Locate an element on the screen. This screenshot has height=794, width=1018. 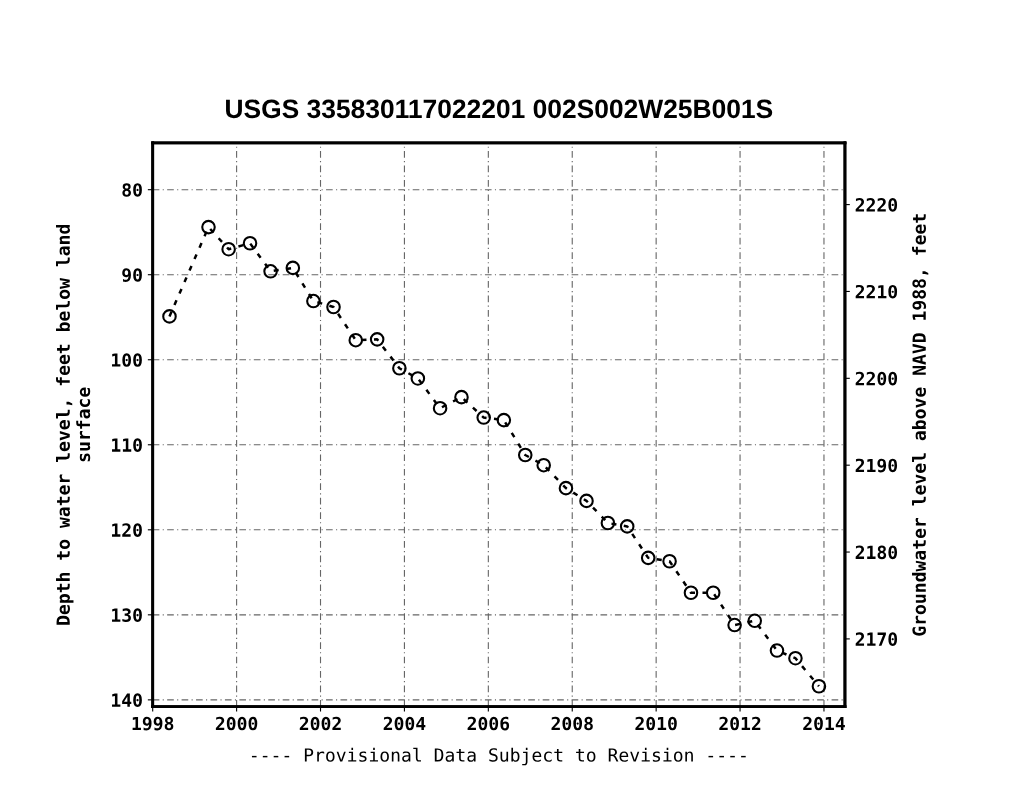
x-tick-label: 2004 is located at coordinates (404, 723).